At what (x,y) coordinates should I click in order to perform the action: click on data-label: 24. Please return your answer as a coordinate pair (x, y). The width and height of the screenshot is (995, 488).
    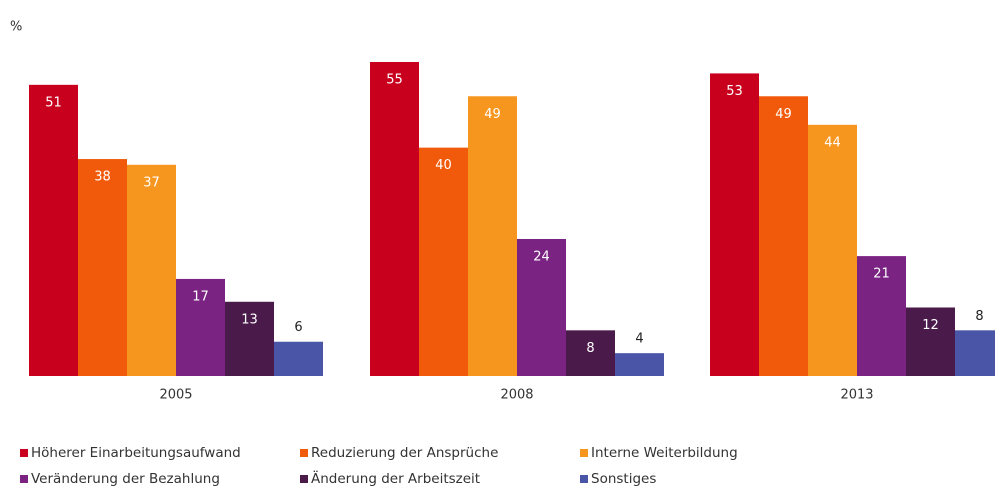
    Looking at the image, I should click on (541, 256).